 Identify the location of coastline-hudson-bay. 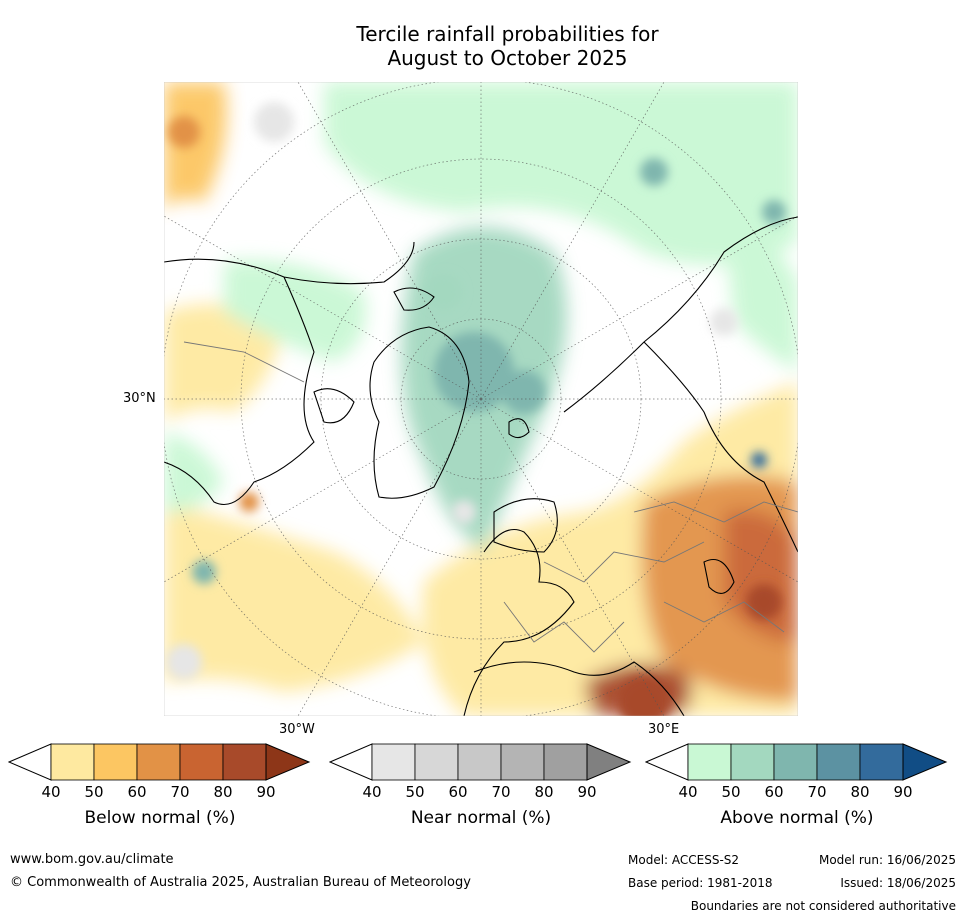
(334, 406).